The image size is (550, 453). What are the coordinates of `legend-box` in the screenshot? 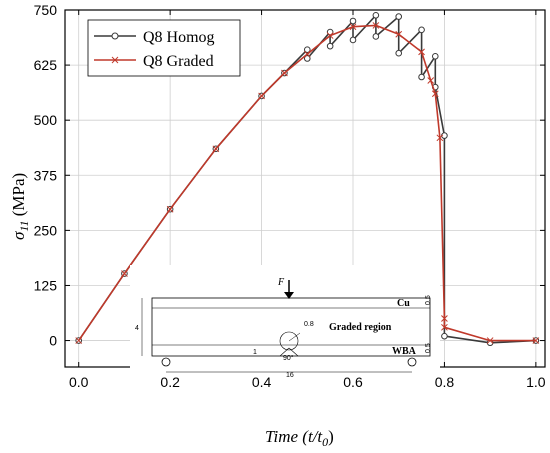 It's located at (164, 48).